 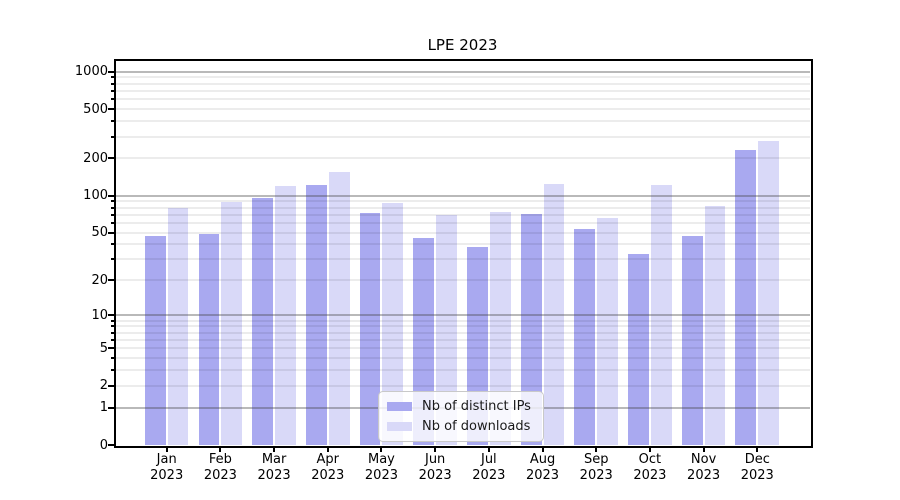 What do you see at coordinates (500, 328) in the screenshot?
I see `bar-downloads-jul` at bounding box center [500, 328].